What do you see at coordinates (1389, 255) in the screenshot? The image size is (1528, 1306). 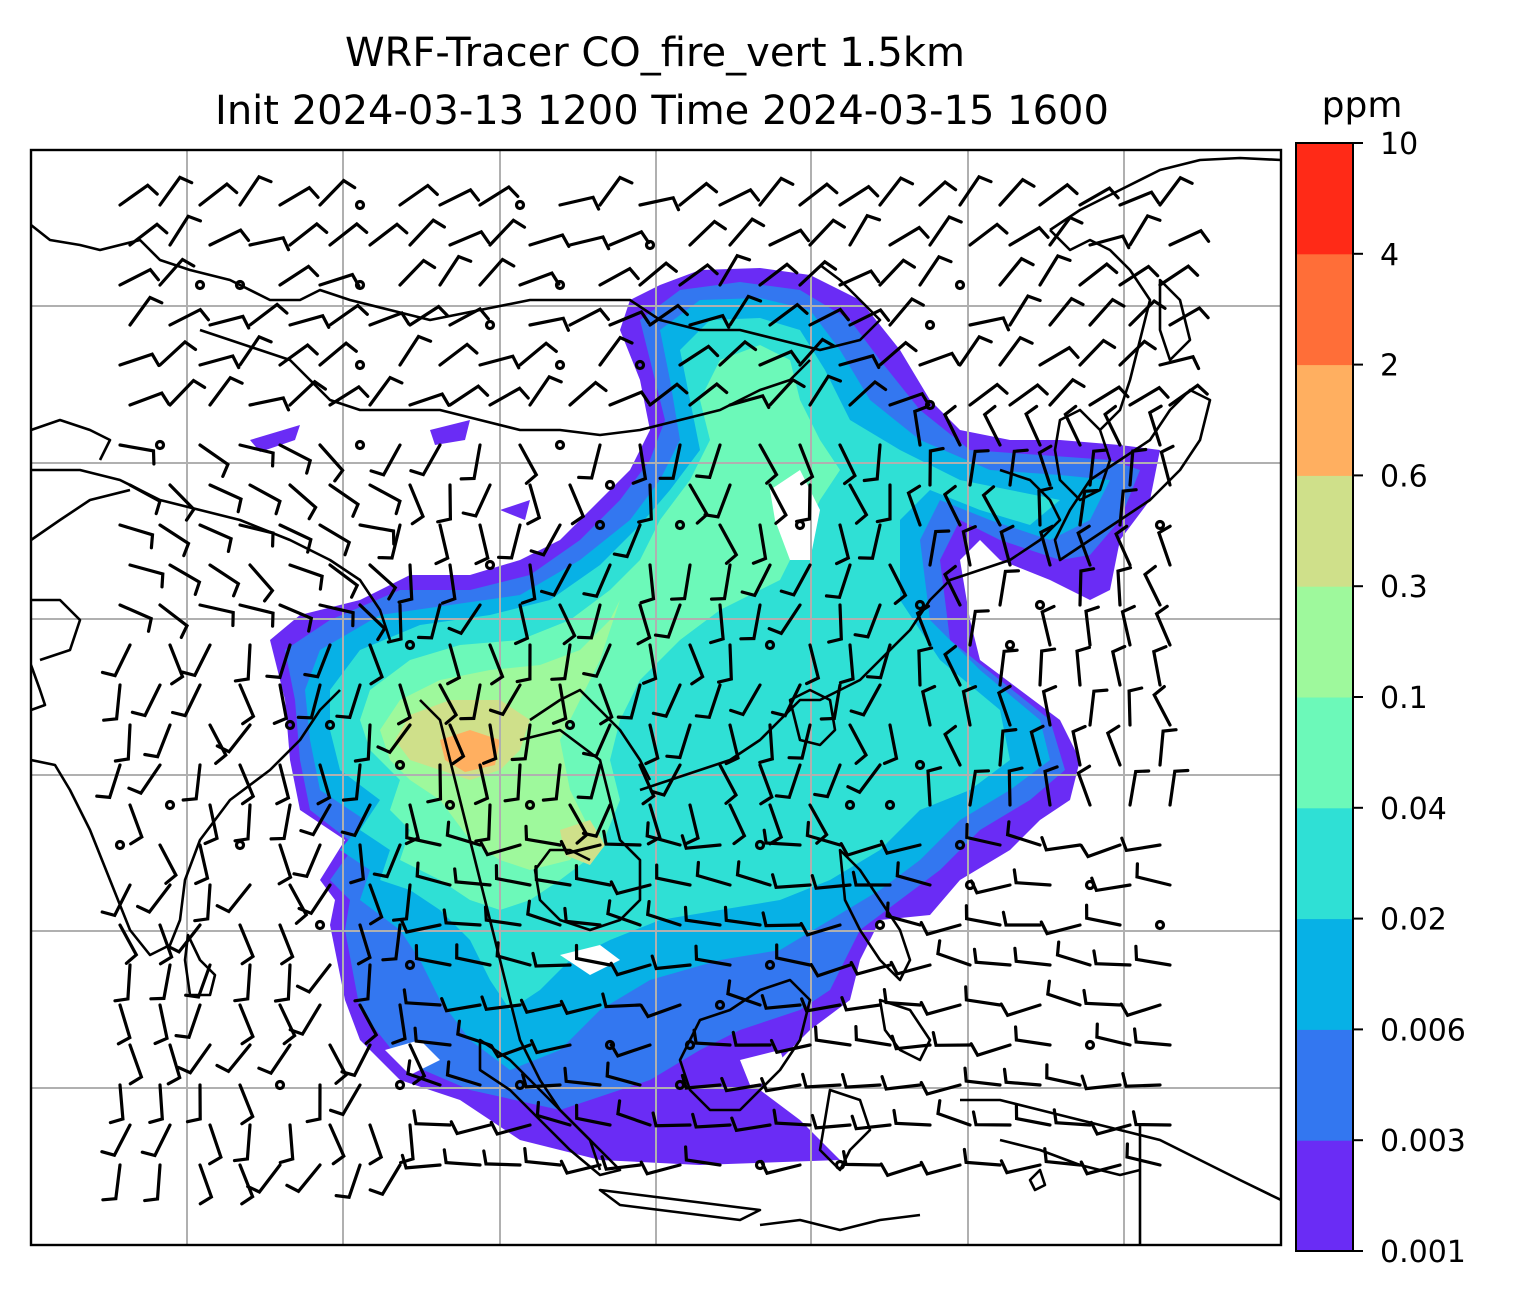 I see `colorbar-tick-label: 4` at bounding box center [1389, 255].